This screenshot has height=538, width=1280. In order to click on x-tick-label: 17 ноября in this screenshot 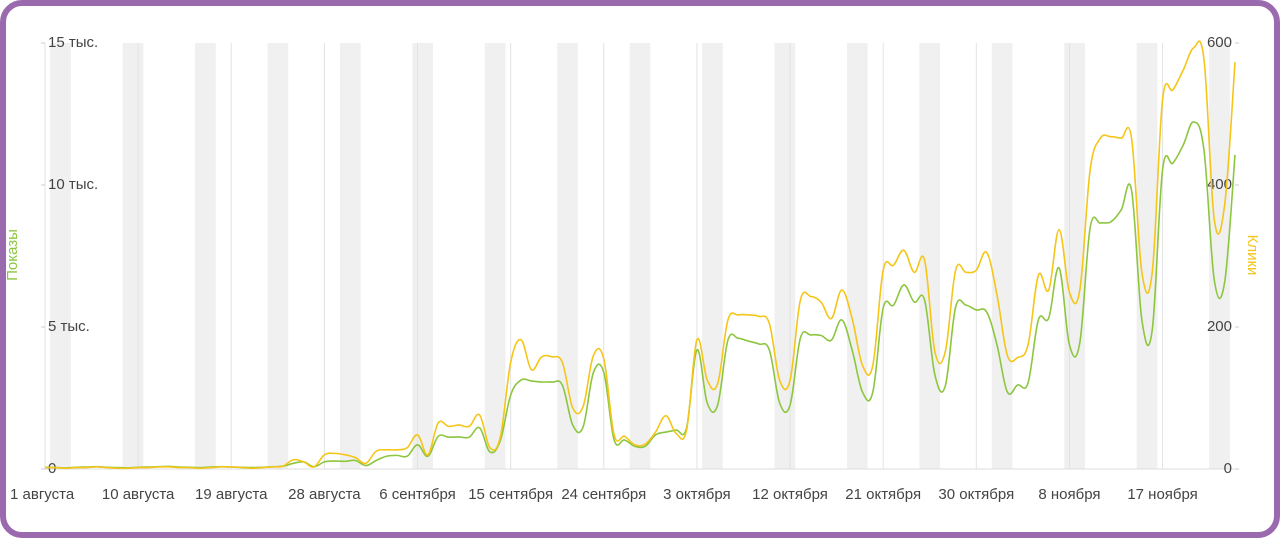, I will do `click(1162, 494)`.